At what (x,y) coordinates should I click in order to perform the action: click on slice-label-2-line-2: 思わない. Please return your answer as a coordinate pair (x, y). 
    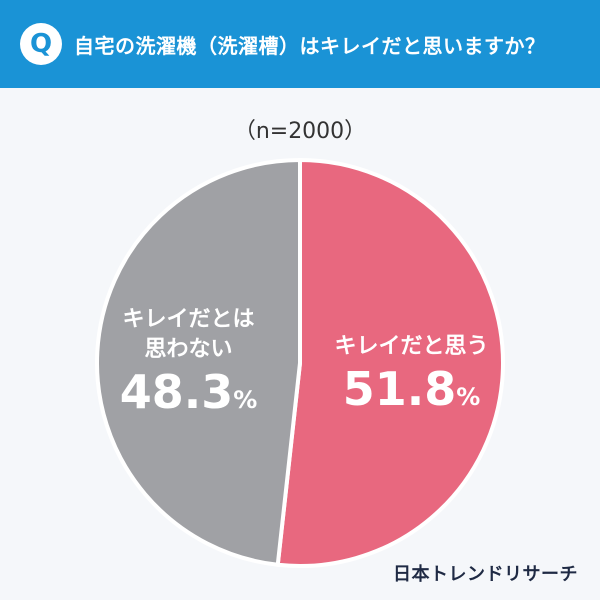
    Looking at the image, I should click on (189, 349).